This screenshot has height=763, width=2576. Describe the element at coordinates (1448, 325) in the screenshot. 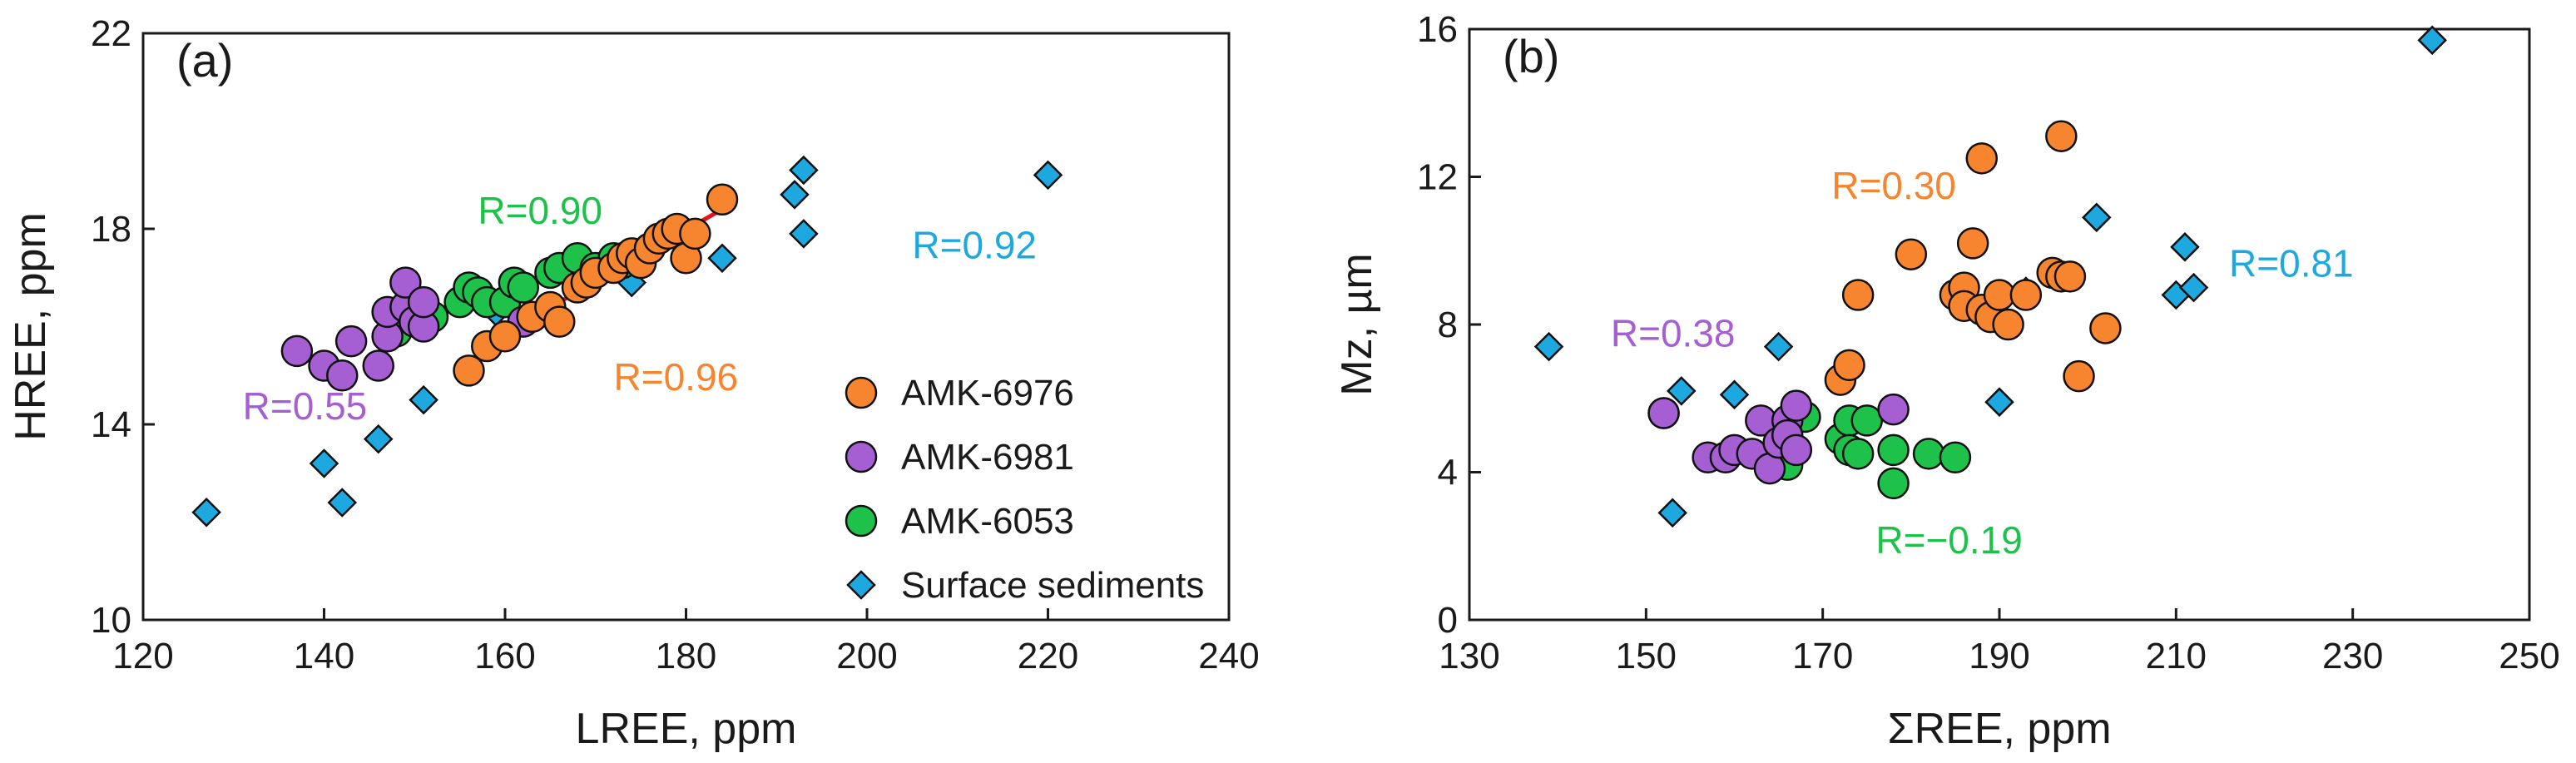

I see `chart-b-y-tick-label: 8` at that location.